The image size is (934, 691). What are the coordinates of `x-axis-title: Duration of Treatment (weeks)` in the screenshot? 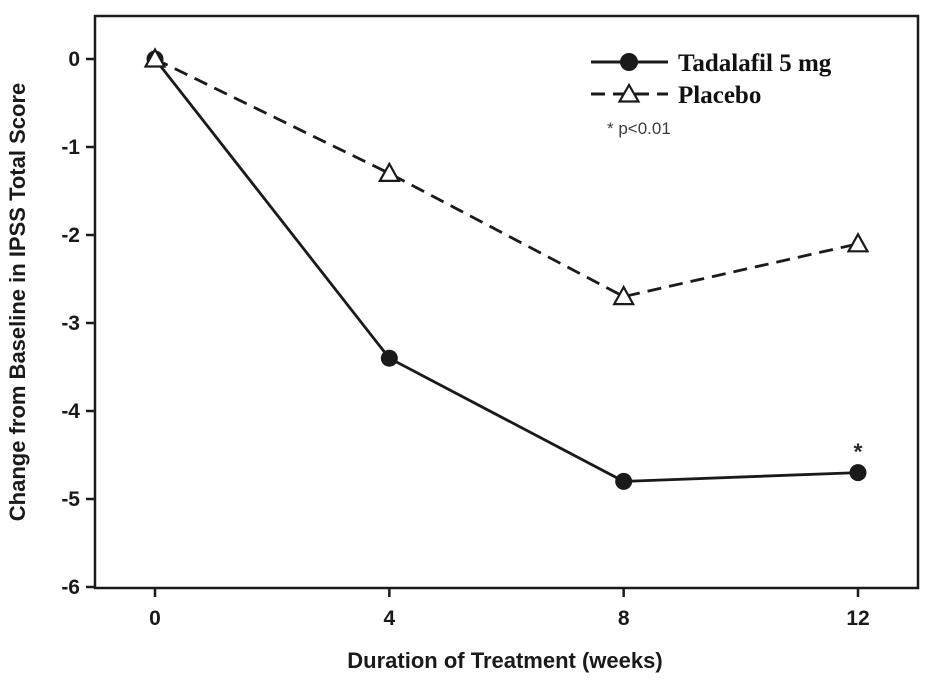 It's located at (504, 660).